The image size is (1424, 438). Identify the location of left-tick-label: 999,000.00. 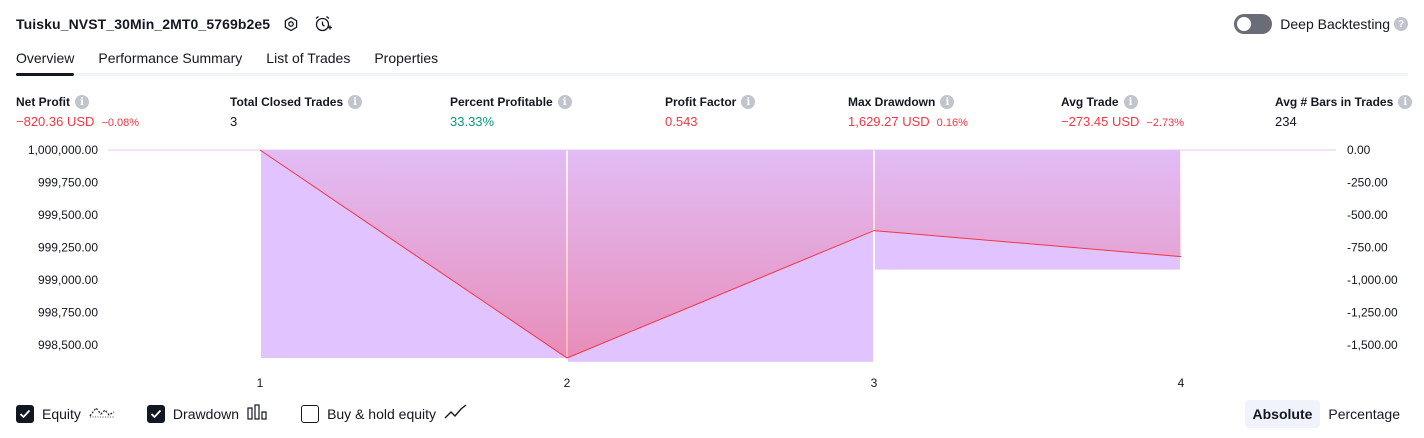
(68, 280).